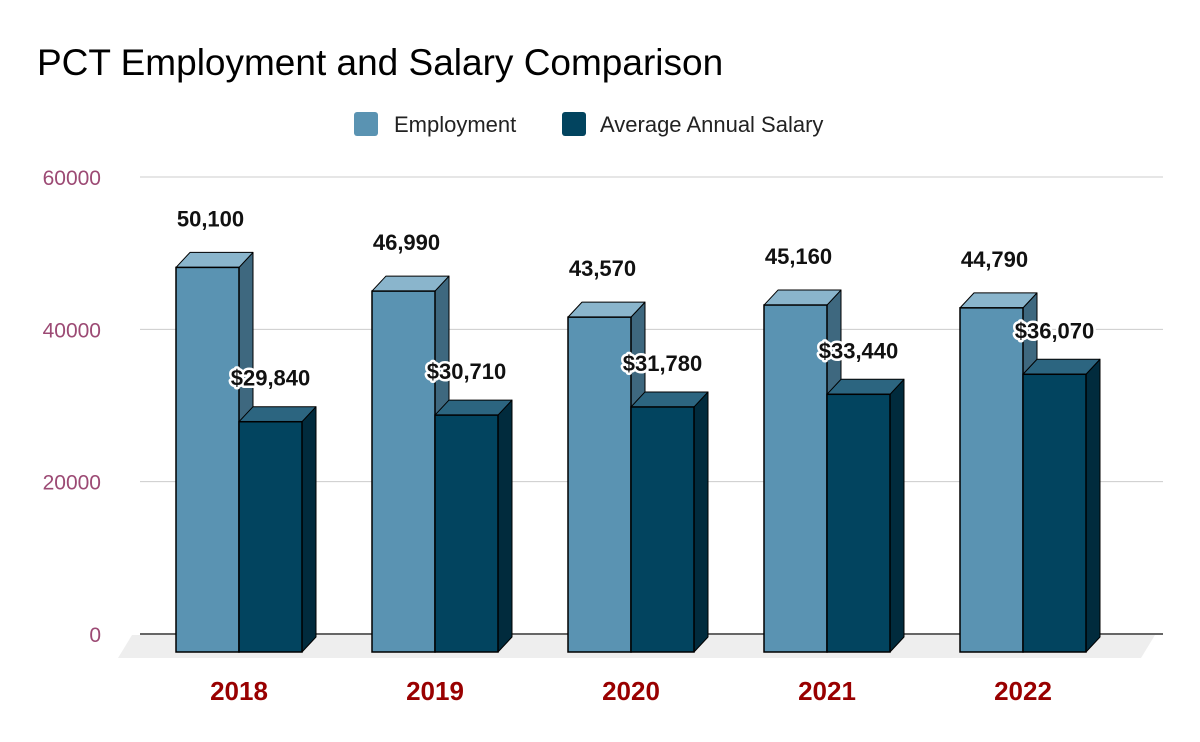  I want to click on data-label-employment-2020: 43,570, so click(602, 268).